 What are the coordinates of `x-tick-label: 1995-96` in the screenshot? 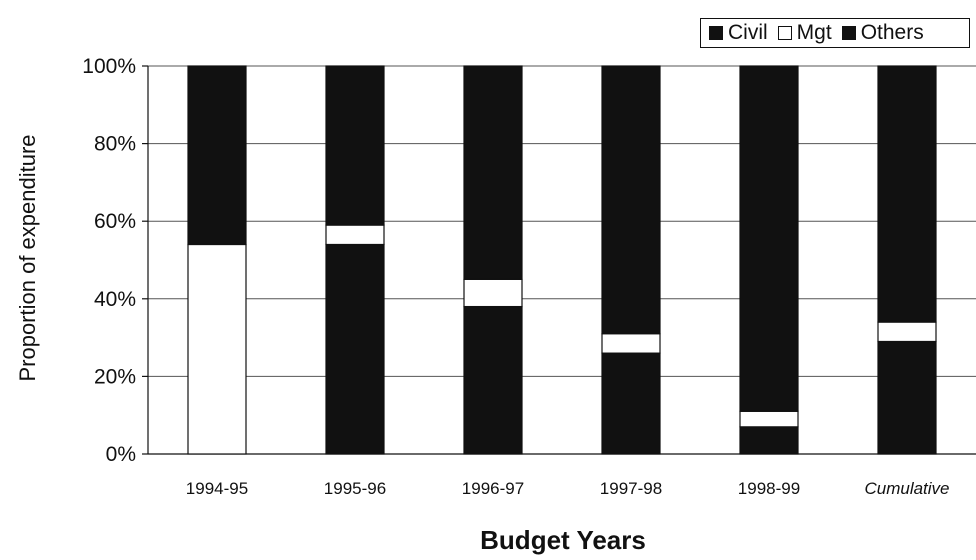 It's located at (355, 488).